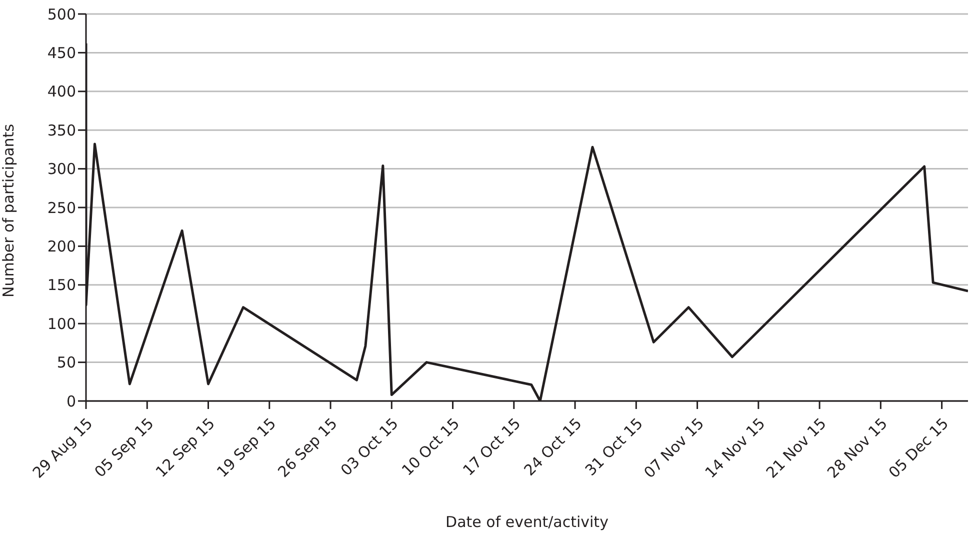  I want to click on y-tick-label: 150, so click(61, 285).